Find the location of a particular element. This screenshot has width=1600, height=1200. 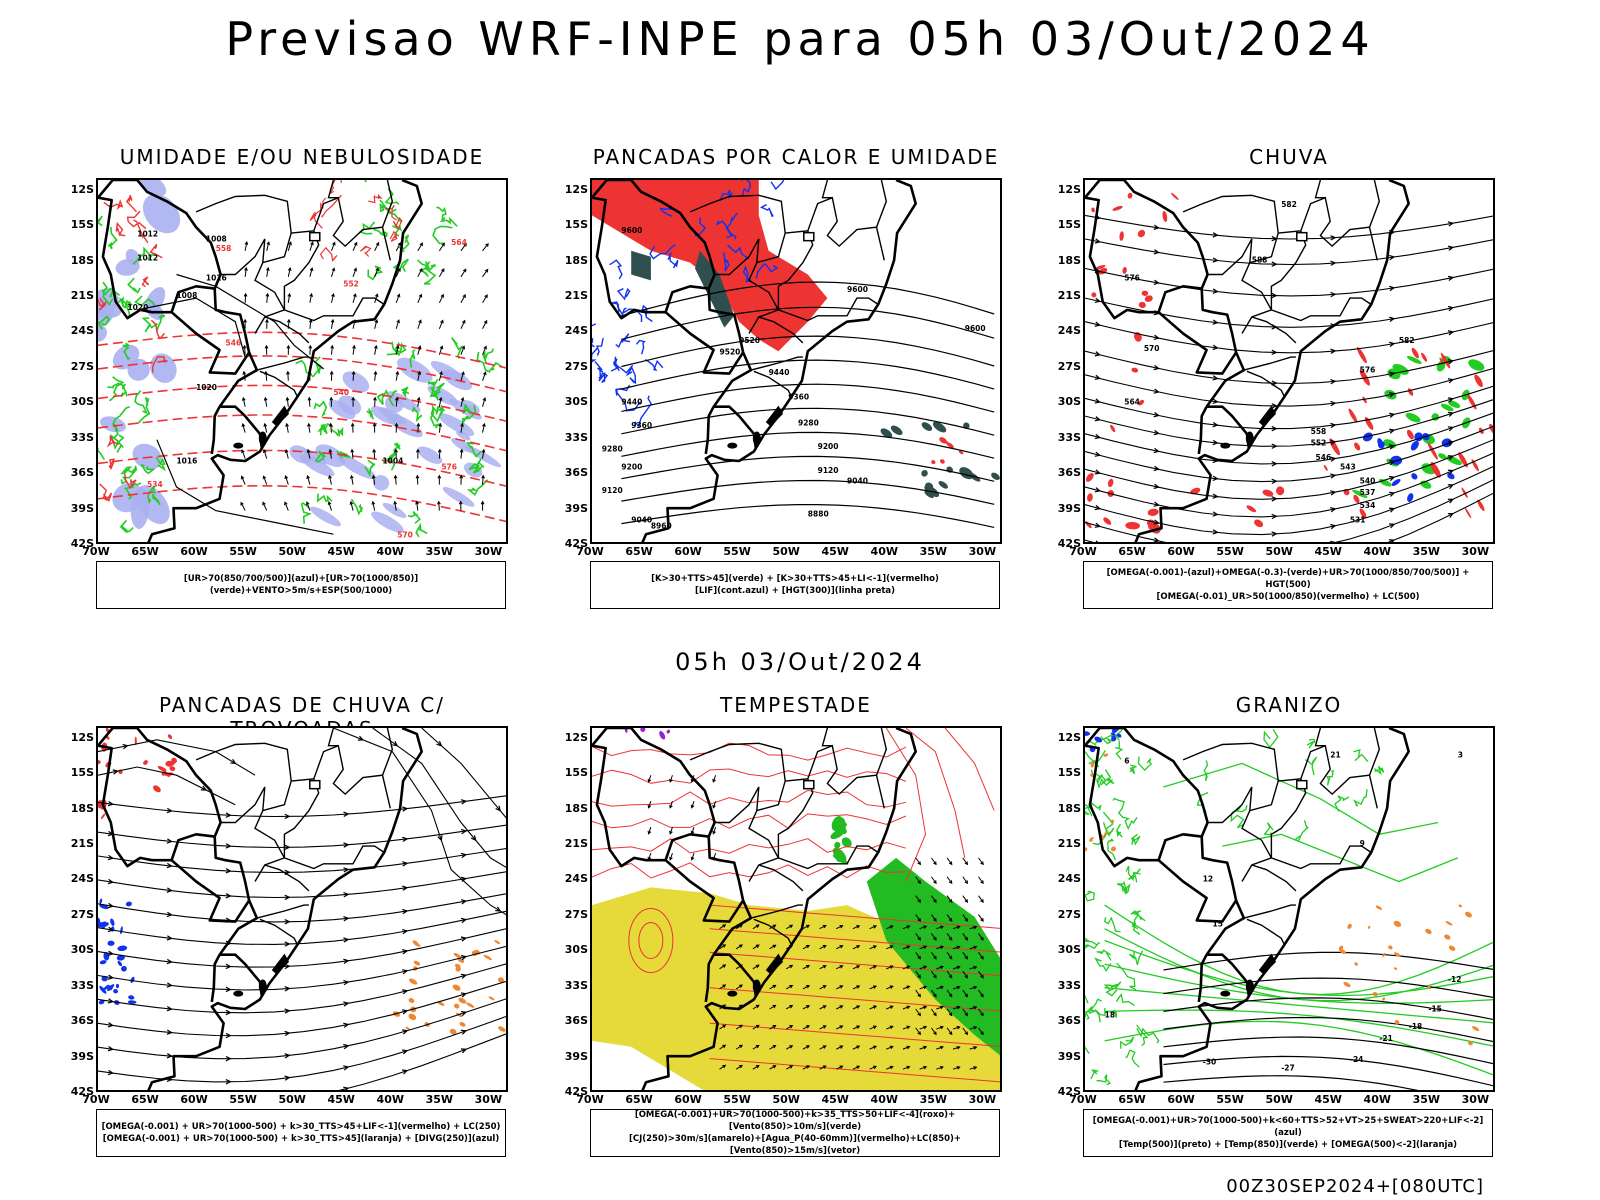

contour-label: -15 is located at coordinates (1435, 1008).